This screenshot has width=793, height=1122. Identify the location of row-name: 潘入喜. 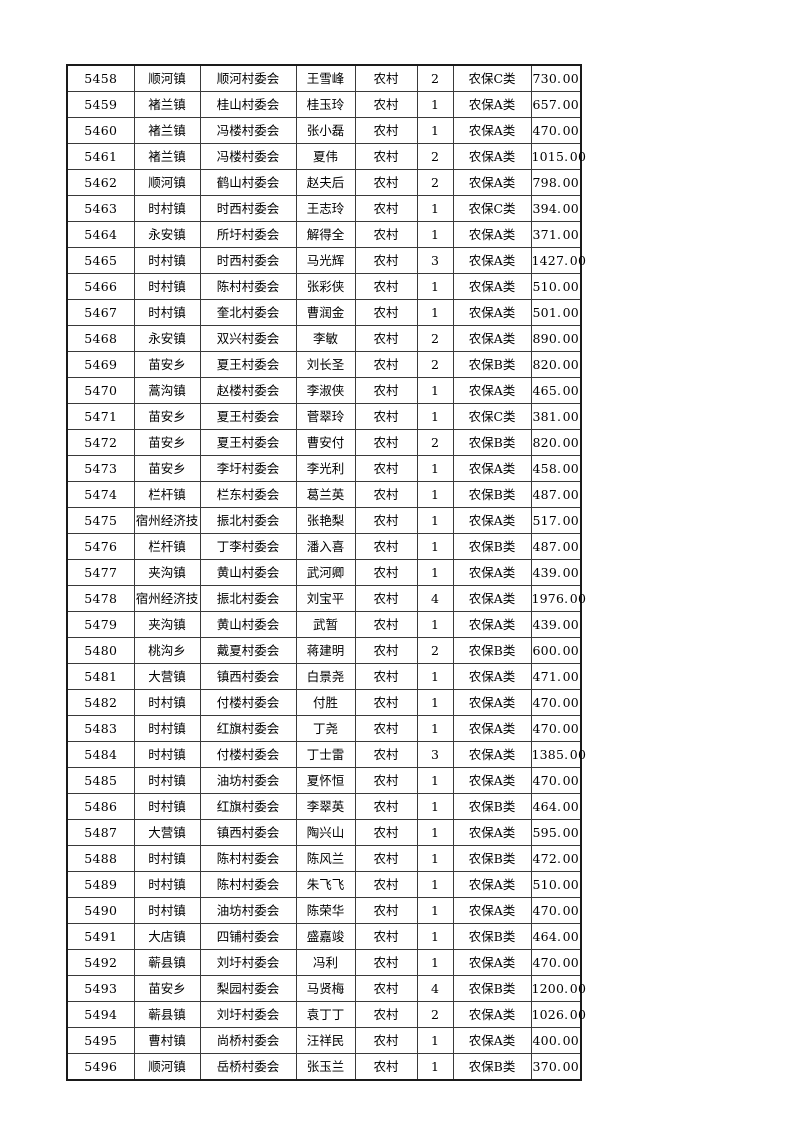
(325, 546).